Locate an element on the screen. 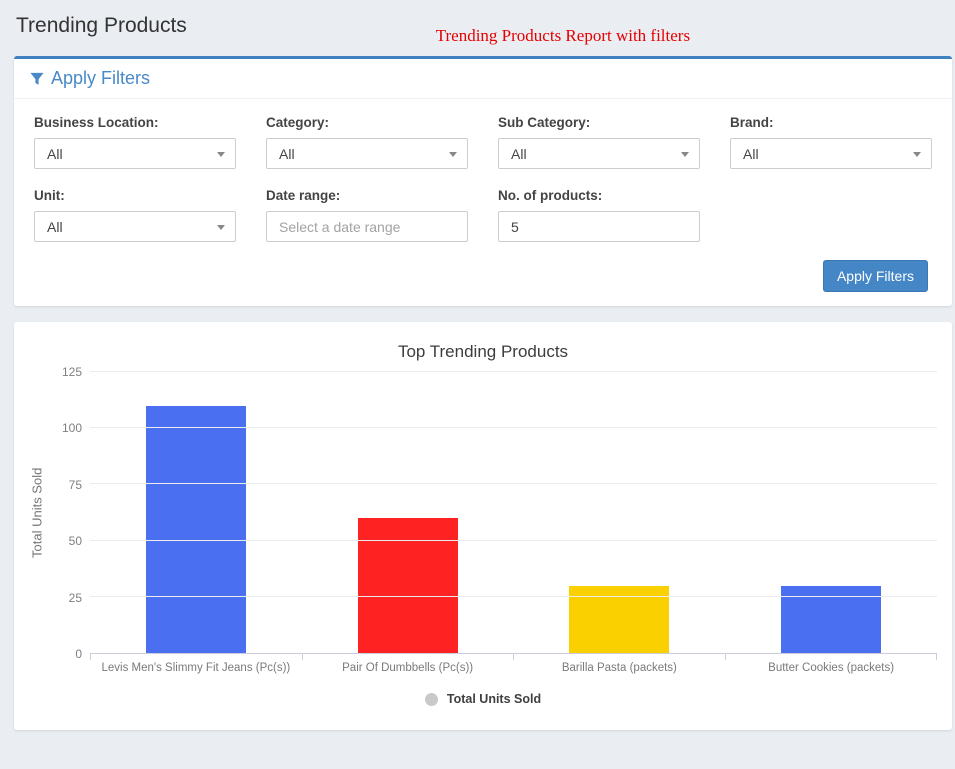 Image resolution: width=955 pixels, height=769 pixels. field-category: Category: All is located at coordinates (367, 142).